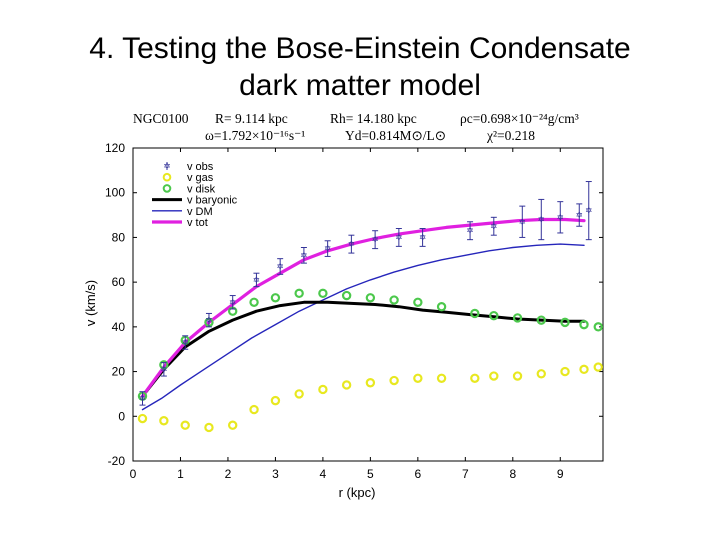 The image size is (720, 540). Describe the element at coordinates (182, 212) in the screenshot. I see `legend-item: v DM` at that location.